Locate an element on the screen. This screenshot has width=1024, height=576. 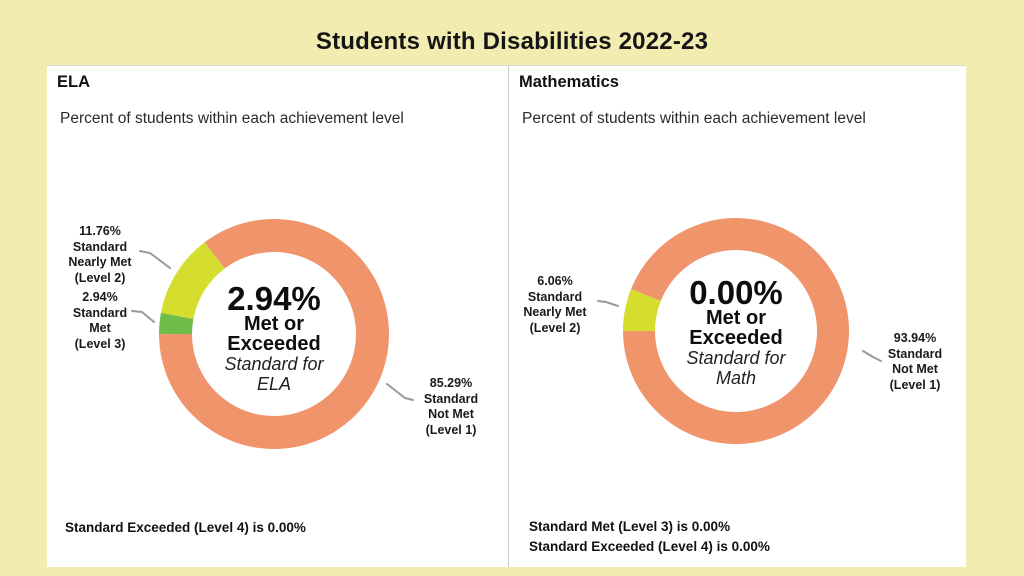
callout-not-met: 93.94% Standard Not Met (Level 1) is located at coordinates (915, 362).